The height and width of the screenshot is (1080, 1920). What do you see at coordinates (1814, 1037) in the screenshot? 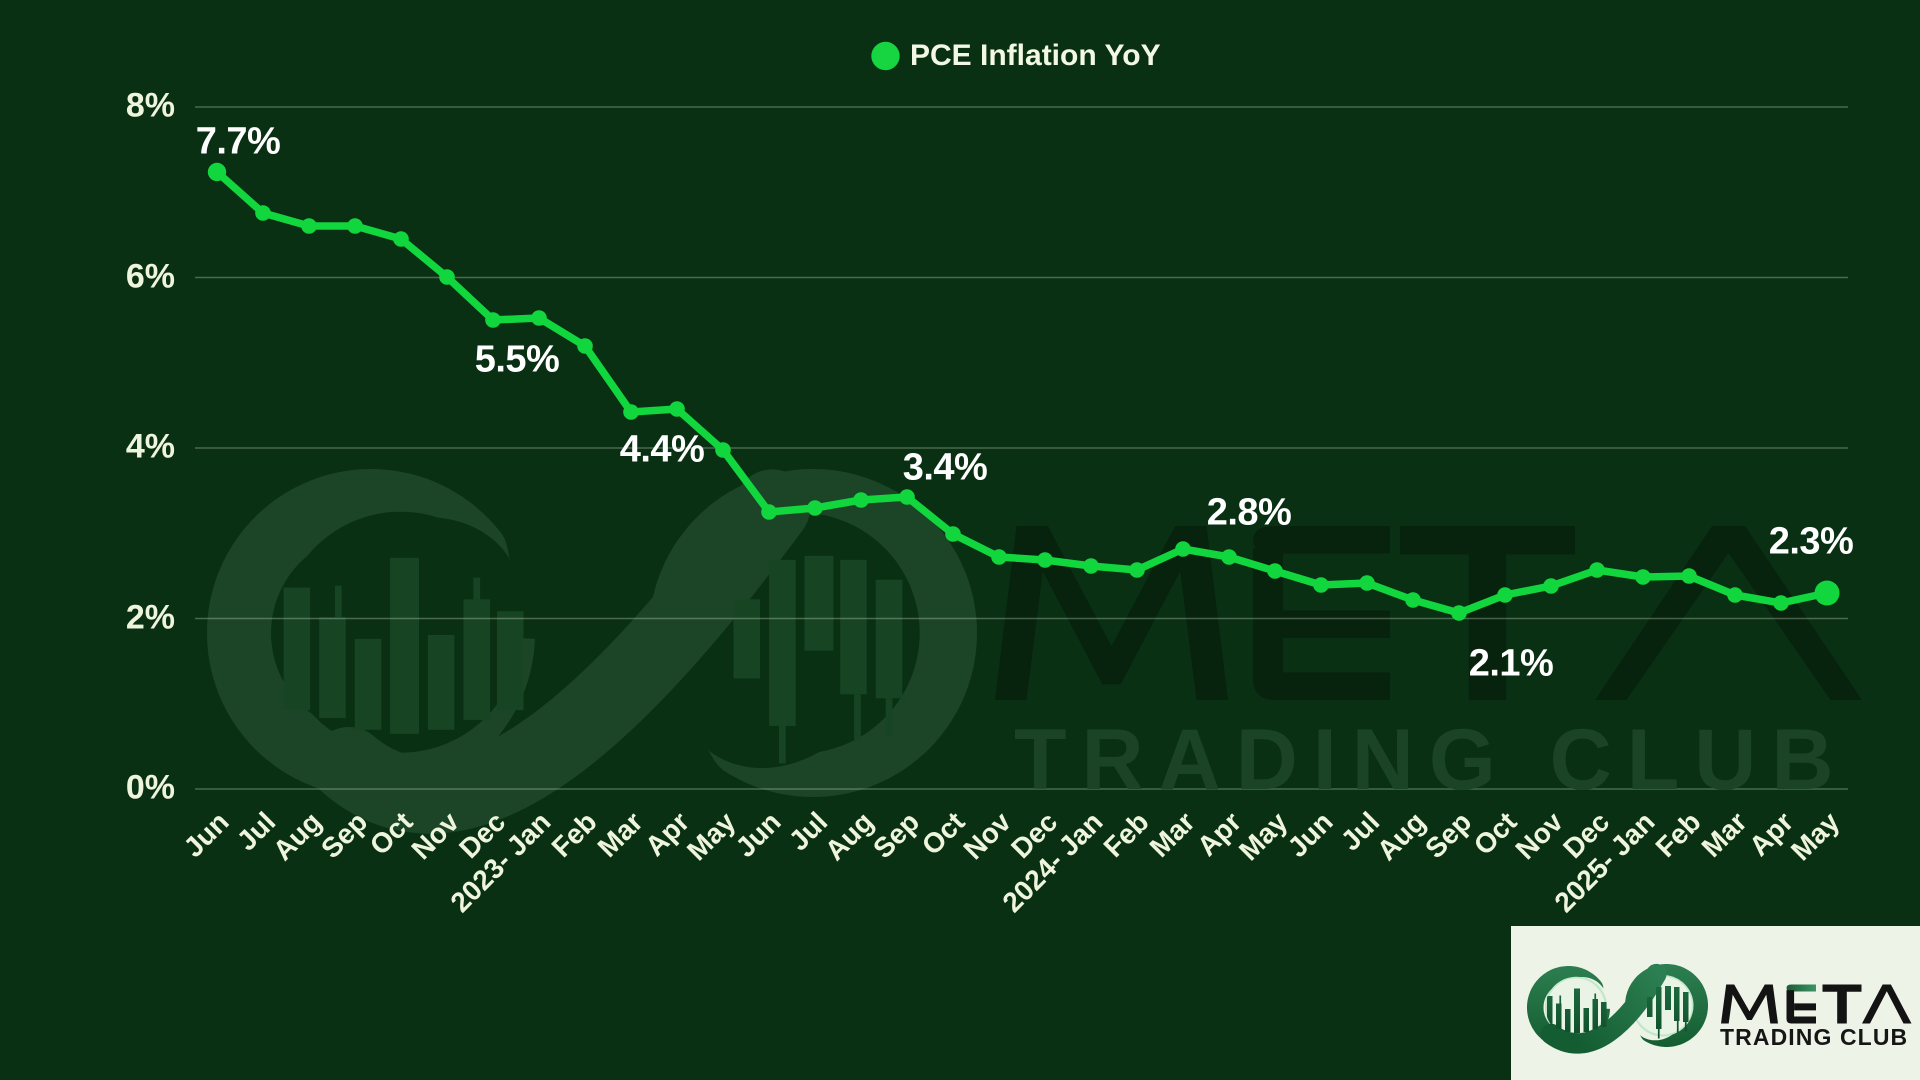
I see `svg-text: TRADING CLUB` at bounding box center [1814, 1037].